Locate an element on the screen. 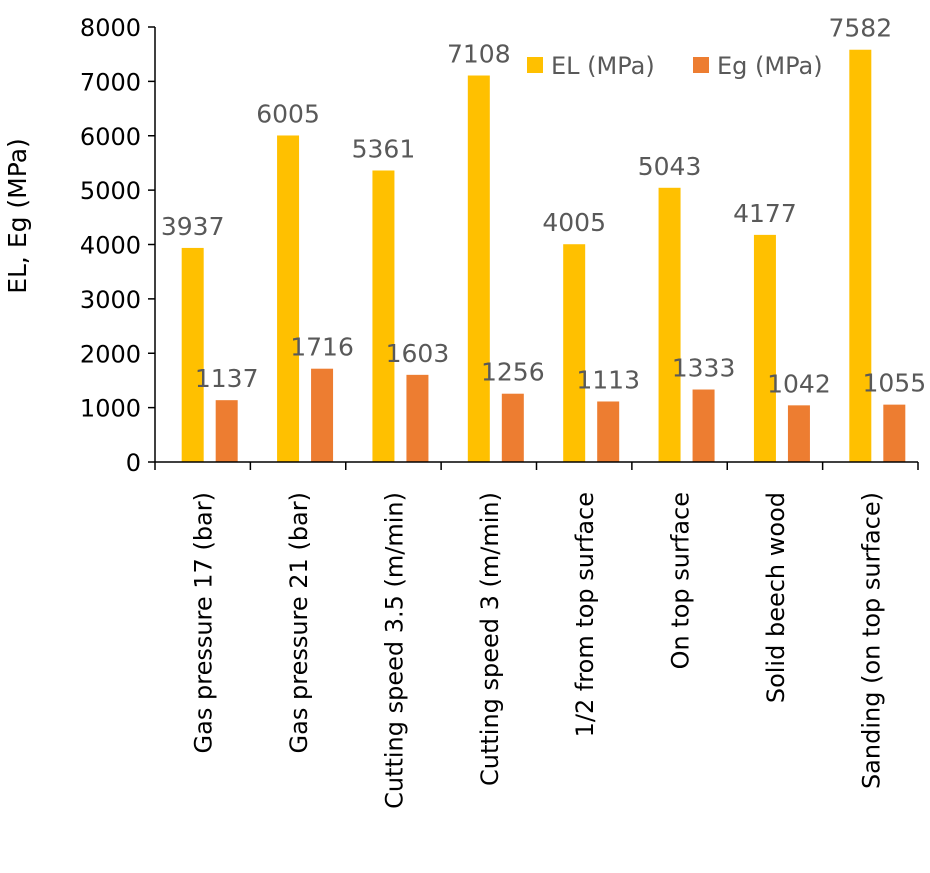 This screenshot has height=873, width=930. y-axis: 0 1000 2000 3000 4000 5000 6000 7000 8000 is located at coordinates (118, 245).